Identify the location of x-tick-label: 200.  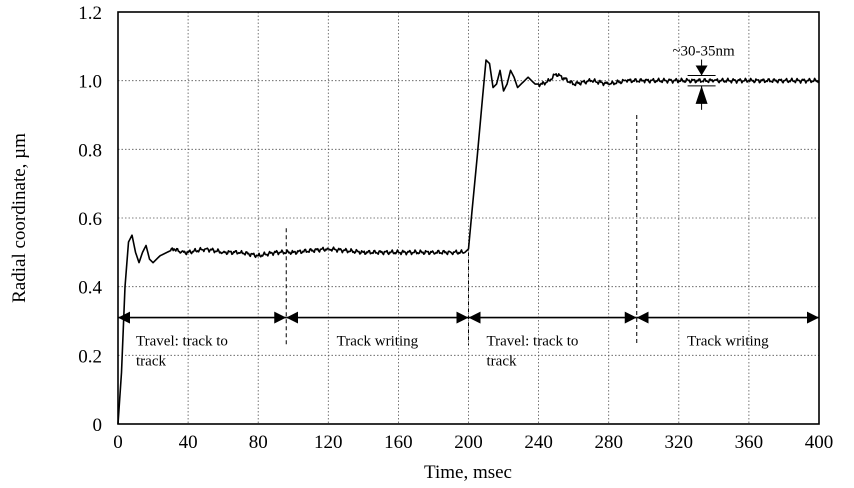
(468, 442).